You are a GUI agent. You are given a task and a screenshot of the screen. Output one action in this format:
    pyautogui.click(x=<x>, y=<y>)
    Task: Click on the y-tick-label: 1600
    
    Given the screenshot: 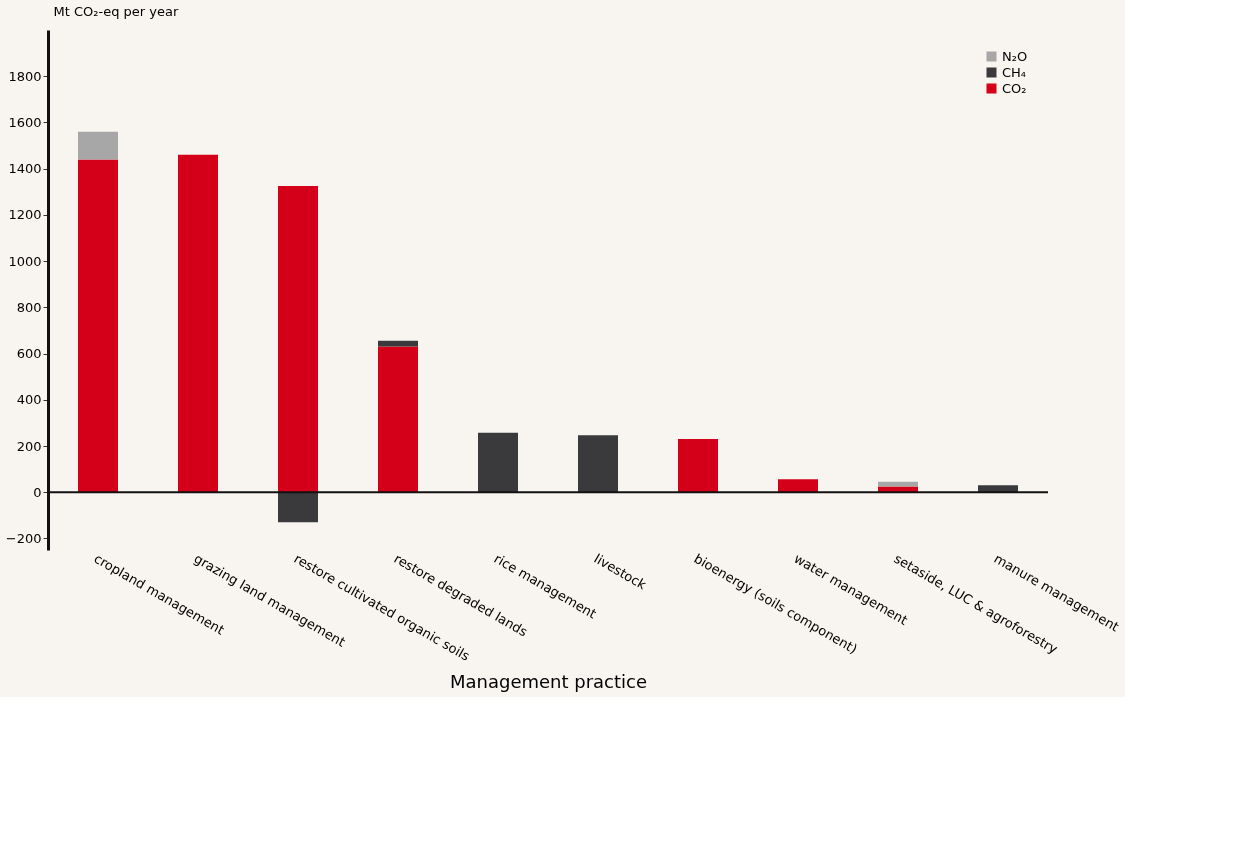 What is the action you would take?
    pyautogui.click(x=25, y=122)
    